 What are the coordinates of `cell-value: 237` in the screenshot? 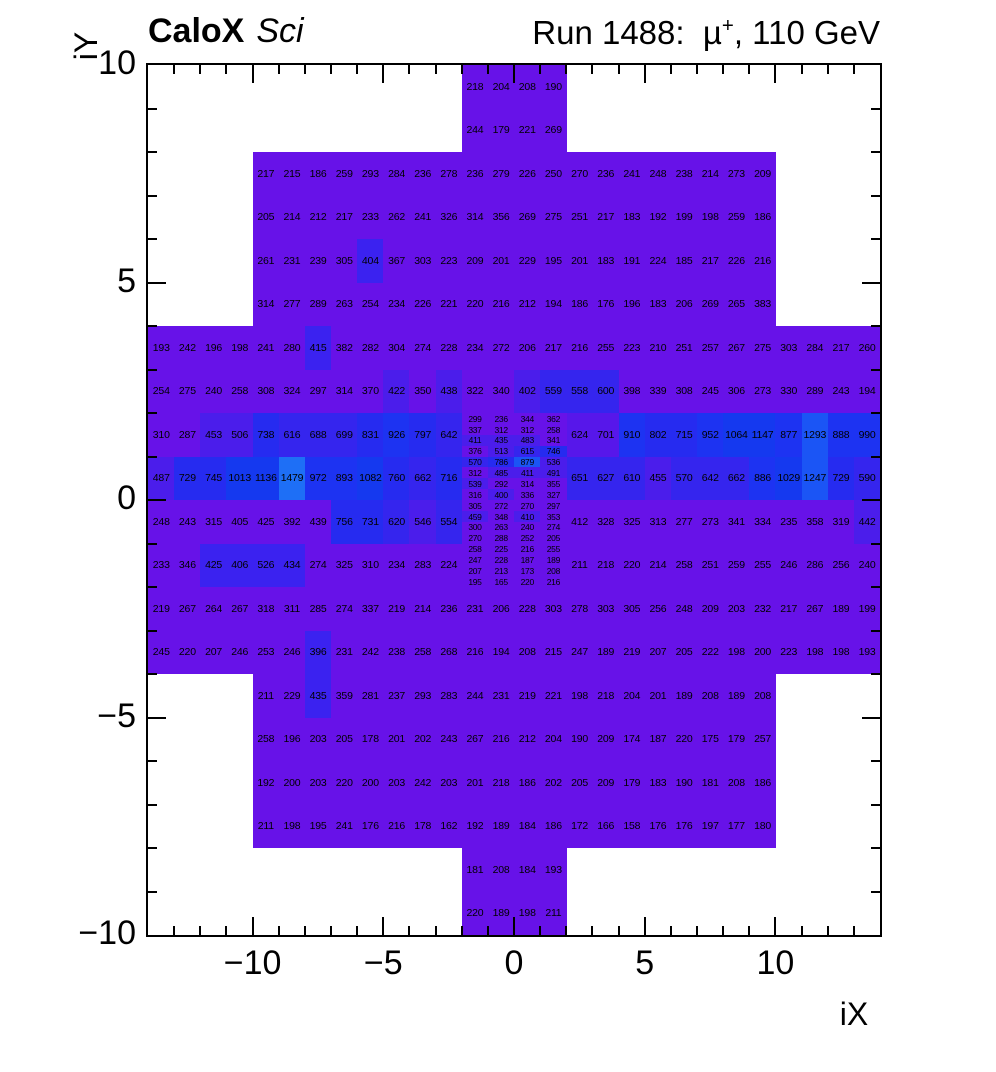 It's located at (396, 695).